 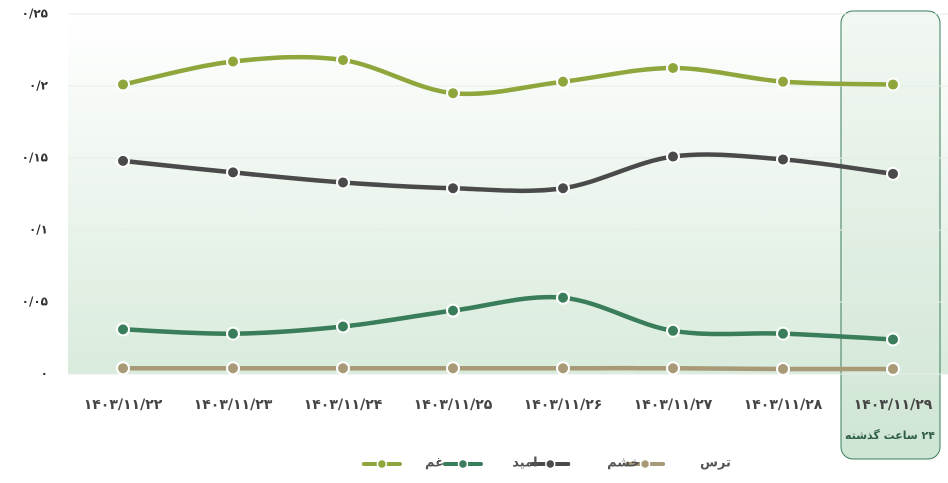 I want to click on legend-label: ترس, so click(x=715, y=463).